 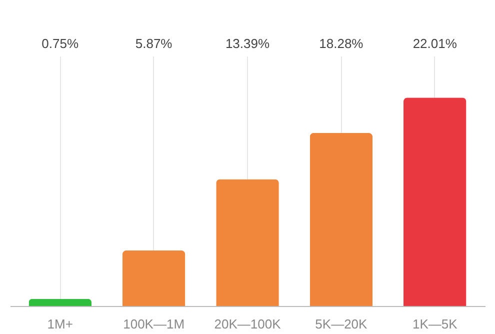 What do you see at coordinates (435, 43) in the screenshot?
I see `data-label: 22.01%` at bounding box center [435, 43].